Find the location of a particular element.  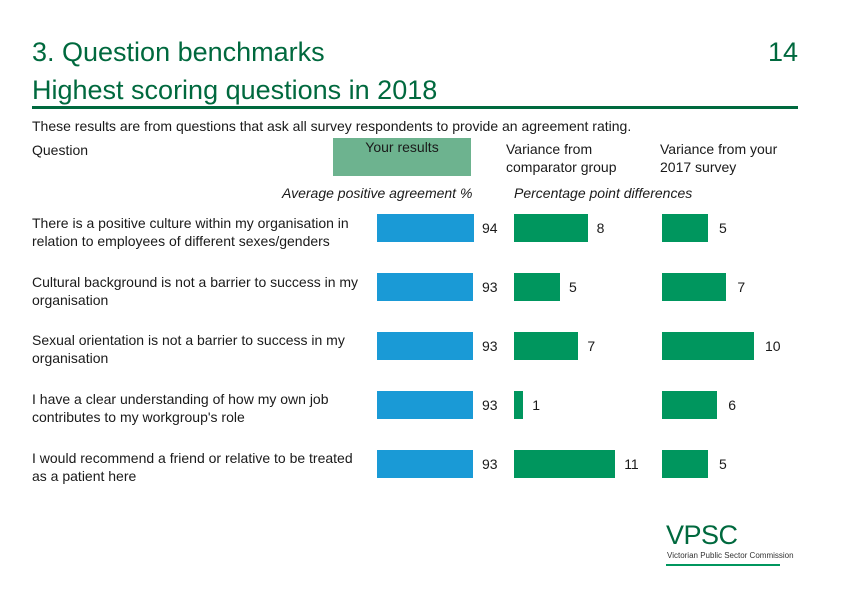

page-number: 14 is located at coordinates (783, 52).